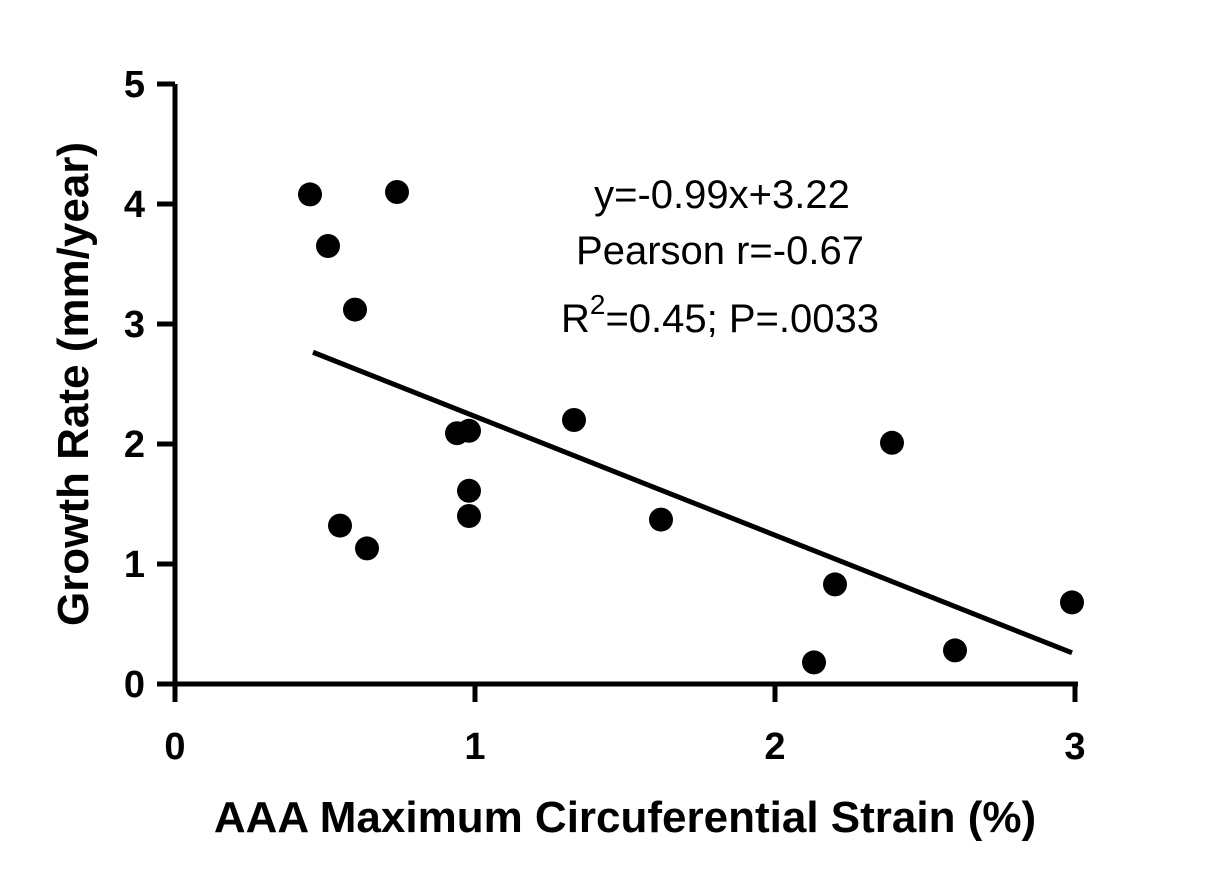 This screenshot has width=1218, height=886. What do you see at coordinates (742, 319) in the screenshot?
I see `r2-rest: =0.45; P=.0033` at bounding box center [742, 319].